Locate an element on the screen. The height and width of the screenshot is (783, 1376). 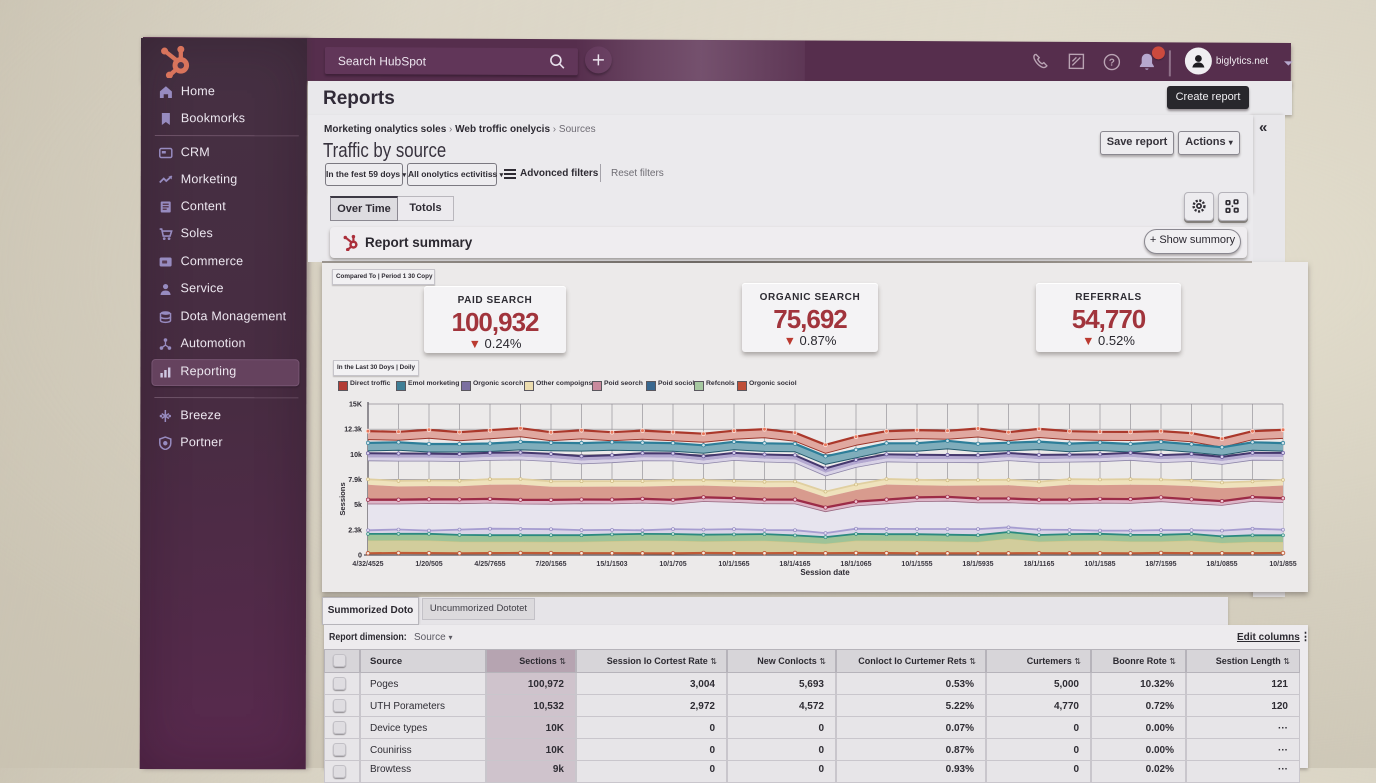
svg-text: 4/32/4525 is located at coordinates (367, 564).